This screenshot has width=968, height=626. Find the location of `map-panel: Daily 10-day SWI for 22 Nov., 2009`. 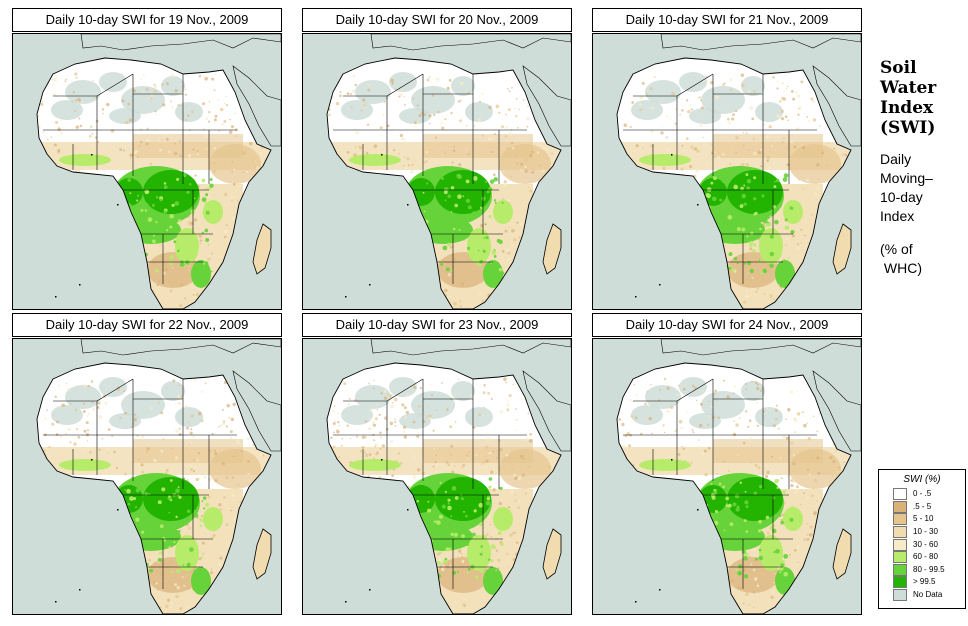

map-panel: Daily 10-day SWI for 22 Nov., 2009 is located at coordinates (147, 464).